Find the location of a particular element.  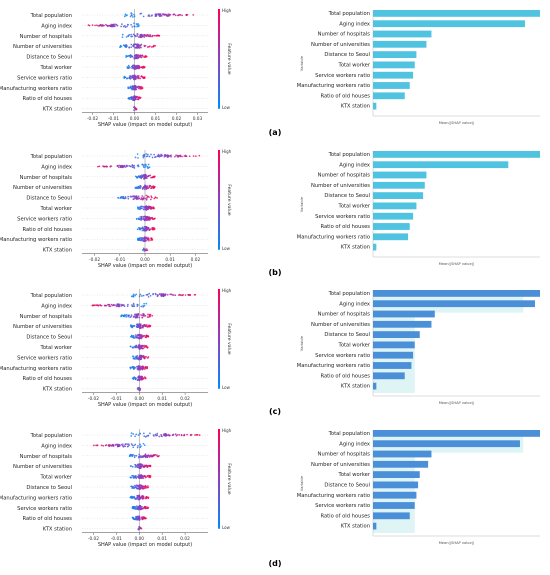

beeswarm-x-tick-label: 0.00 is located at coordinates (139, 539).